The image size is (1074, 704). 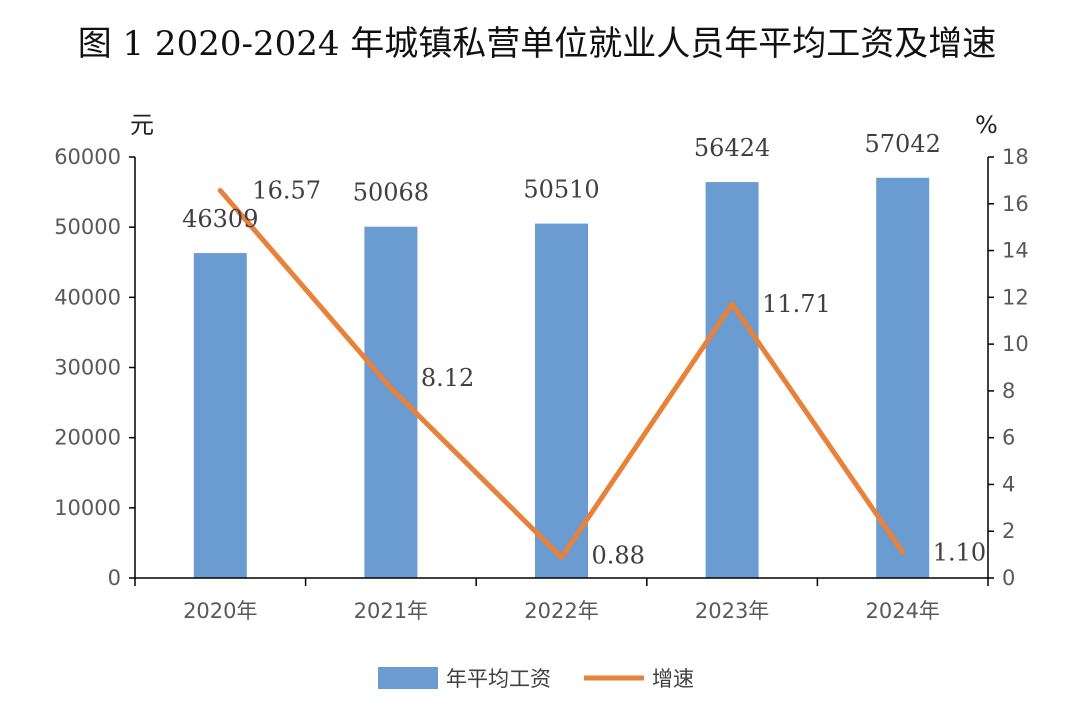 I want to click on y-left-tick-label-1: 10000, so click(x=87, y=508).